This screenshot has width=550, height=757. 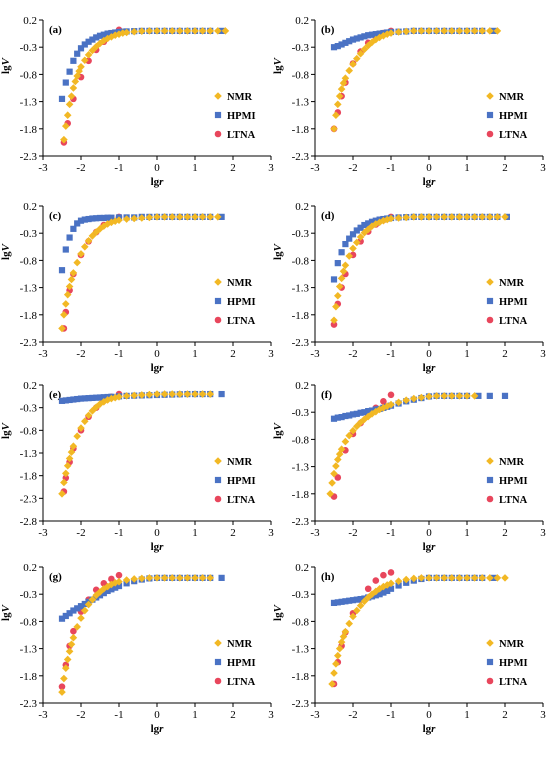 I want to click on y-tick-label: -0.8, so click(x=29, y=622).